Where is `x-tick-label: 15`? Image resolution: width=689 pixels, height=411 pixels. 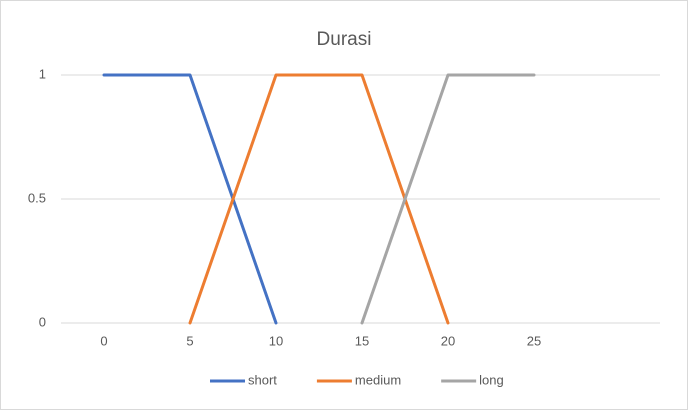
x-tick-label: 15 is located at coordinates (362, 340).